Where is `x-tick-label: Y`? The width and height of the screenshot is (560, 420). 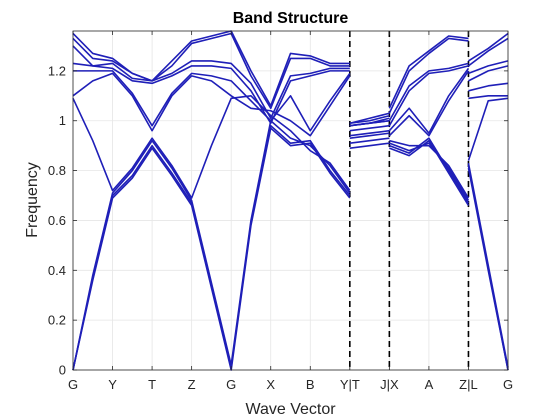
x-tick-label: Y is located at coordinates (112, 384).